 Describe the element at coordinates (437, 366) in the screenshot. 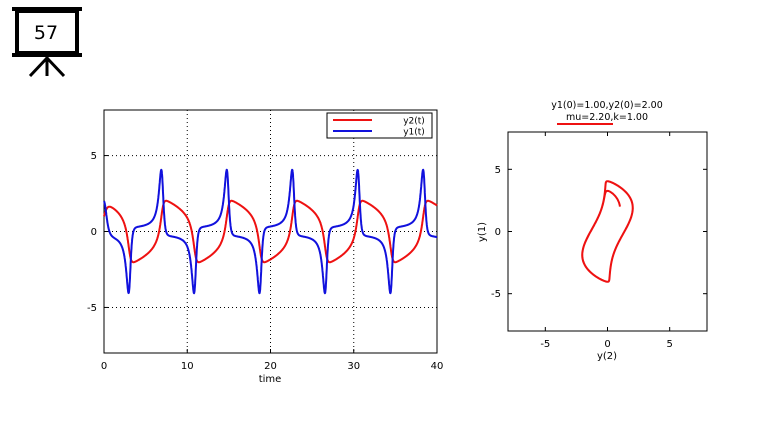

I see `x-tick-label: 40` at that location.